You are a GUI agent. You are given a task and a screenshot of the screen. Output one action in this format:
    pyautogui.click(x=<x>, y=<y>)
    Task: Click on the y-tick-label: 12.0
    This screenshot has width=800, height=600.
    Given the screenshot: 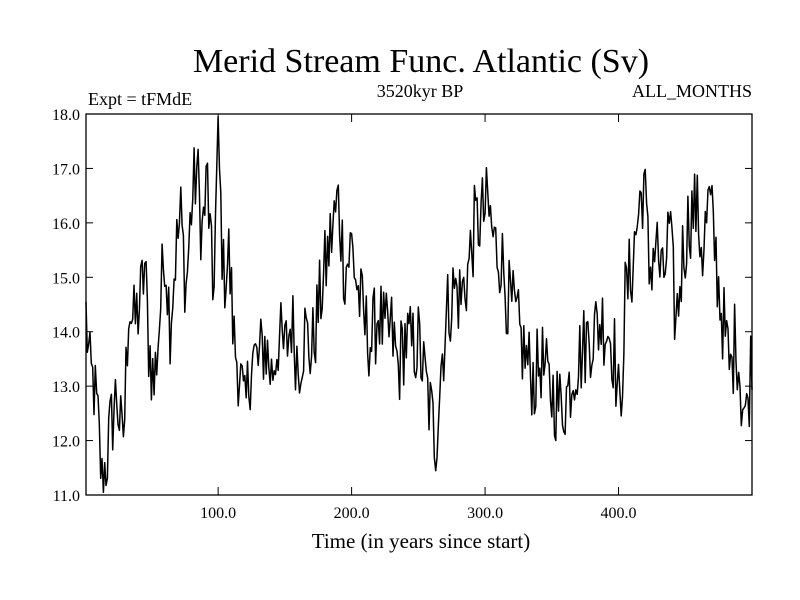 What is the action you would take?
    pyautogui.click(x=66, y=442)
    